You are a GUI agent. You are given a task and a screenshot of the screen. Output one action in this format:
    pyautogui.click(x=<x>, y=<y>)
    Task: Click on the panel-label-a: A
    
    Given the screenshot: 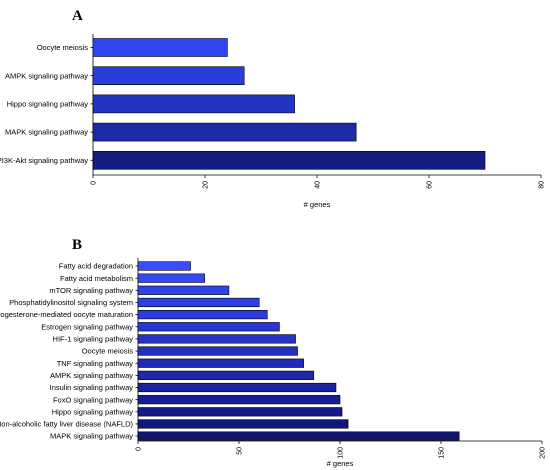 What is the action you would take?
    pyautogui.click(x=77, y=16)
    